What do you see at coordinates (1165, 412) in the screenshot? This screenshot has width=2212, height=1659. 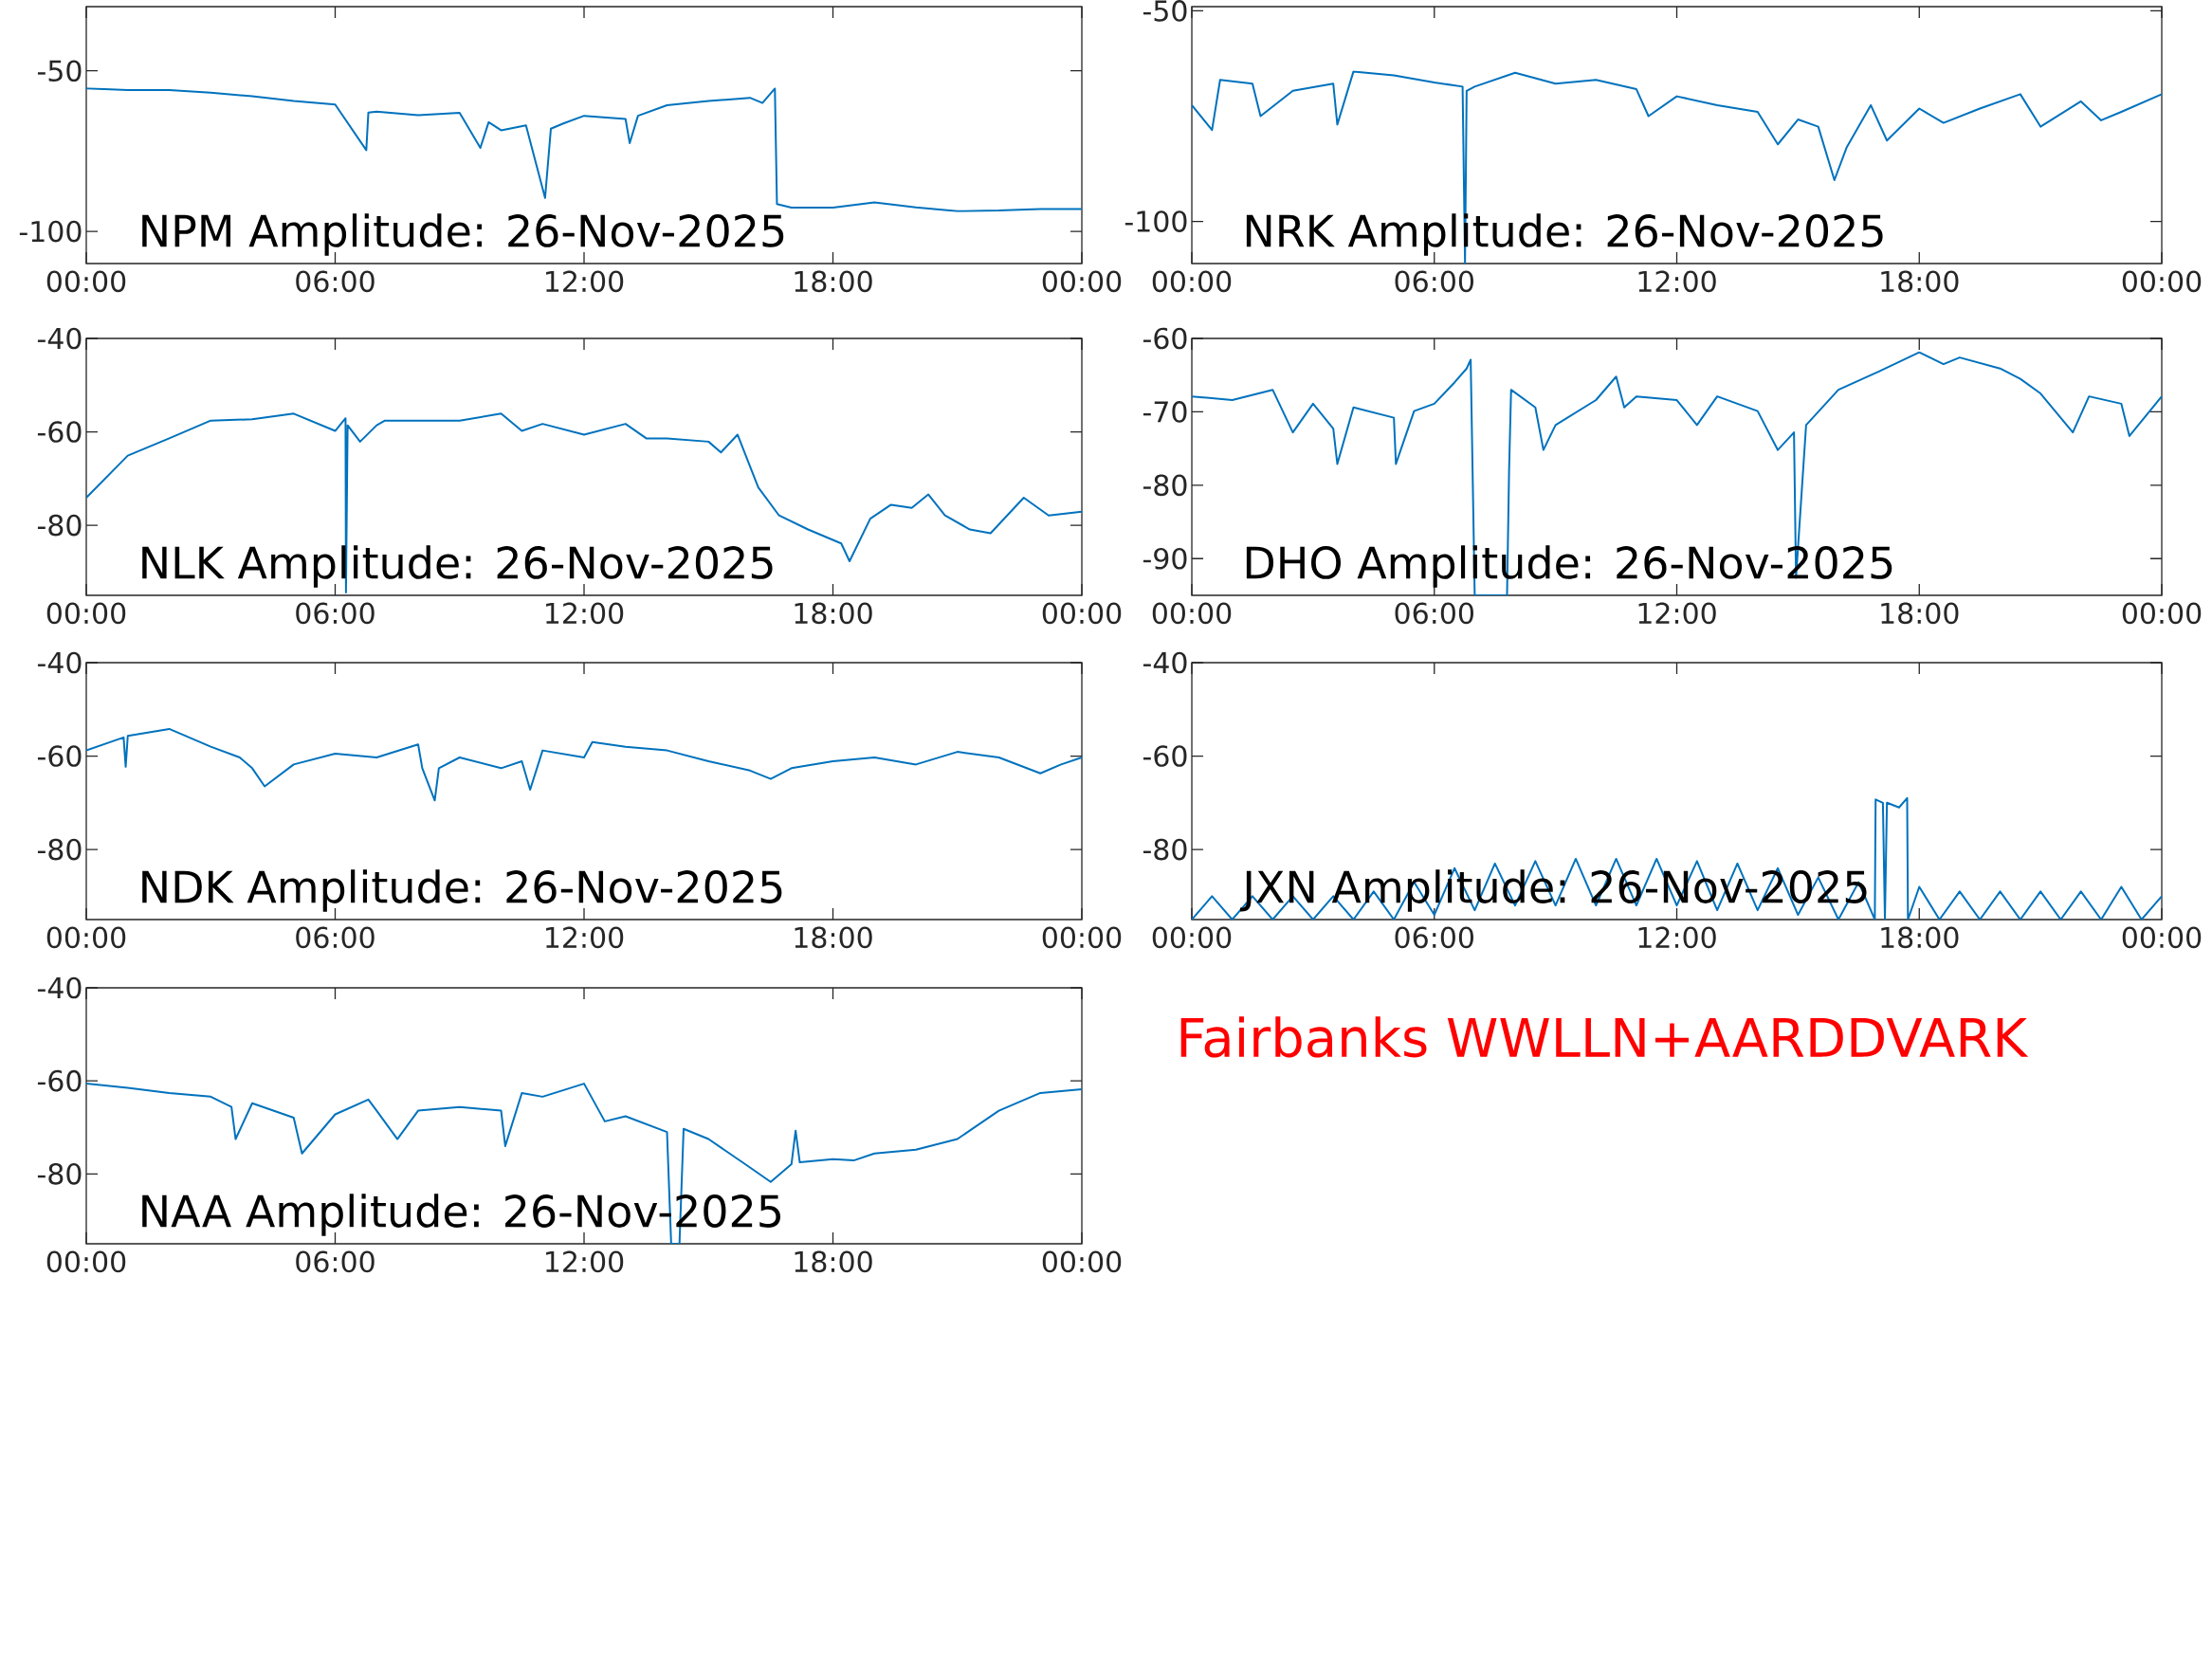 I see `y-tick-label: -70` at bounding box center [1165, 412].